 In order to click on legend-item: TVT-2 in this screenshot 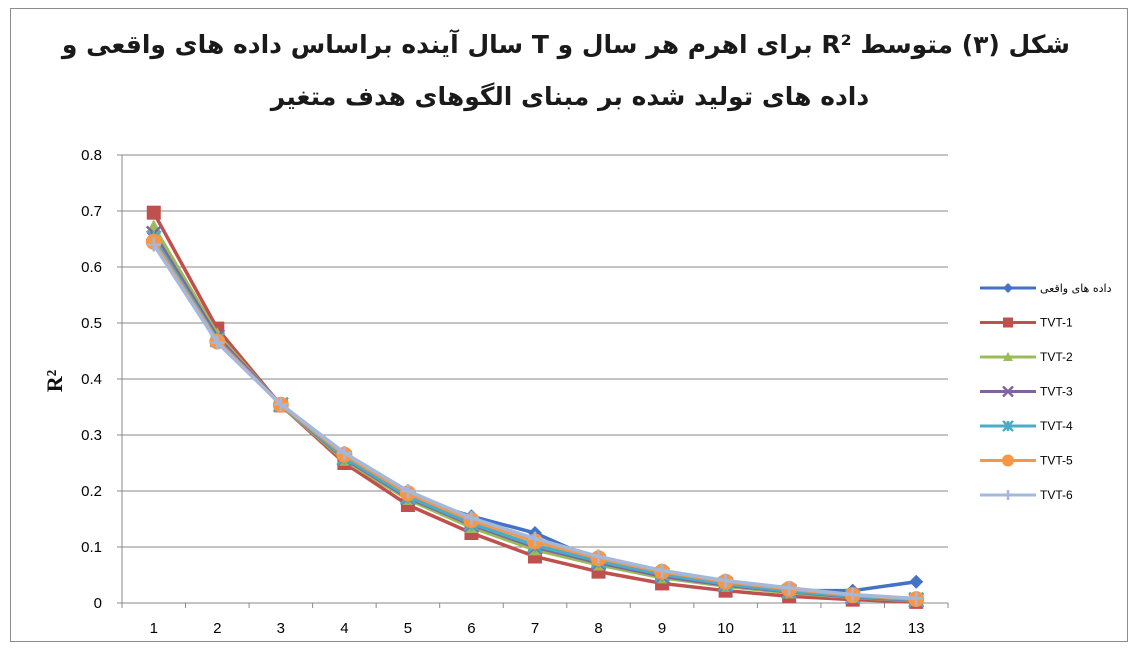, I will do `click(1026, 357)`.